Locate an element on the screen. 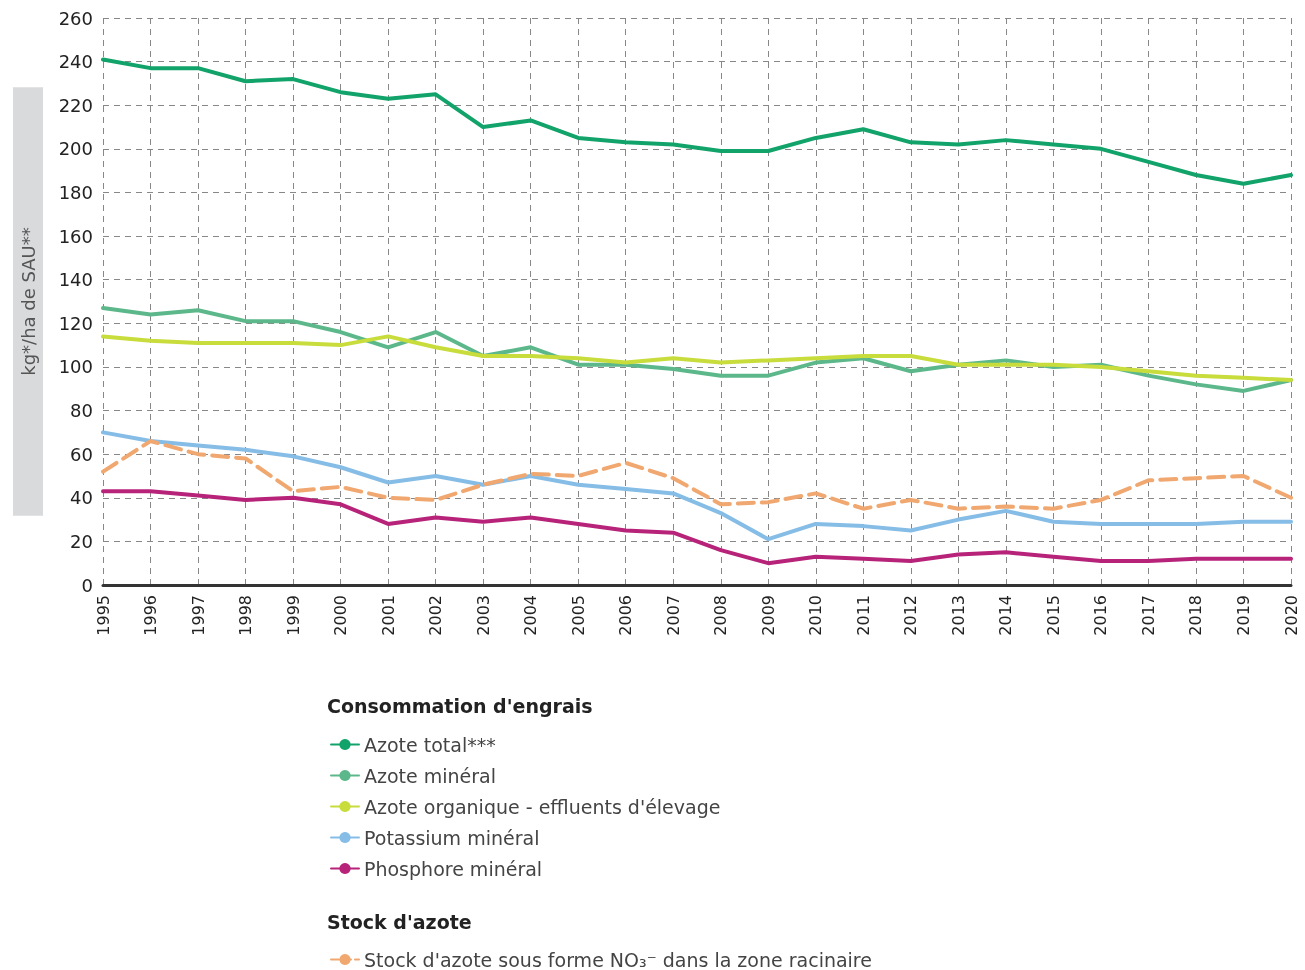 The height and width of the screenshot is (970, 1305). x-tick-label: 2020 is located at coordinates (1291, 615).